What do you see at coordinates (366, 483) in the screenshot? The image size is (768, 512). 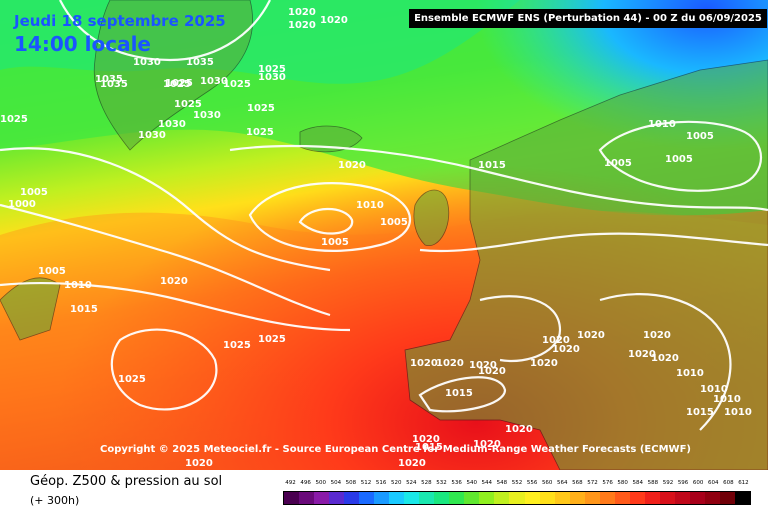 I see `color-scale-label: 512` at bounding box center [366, 483].